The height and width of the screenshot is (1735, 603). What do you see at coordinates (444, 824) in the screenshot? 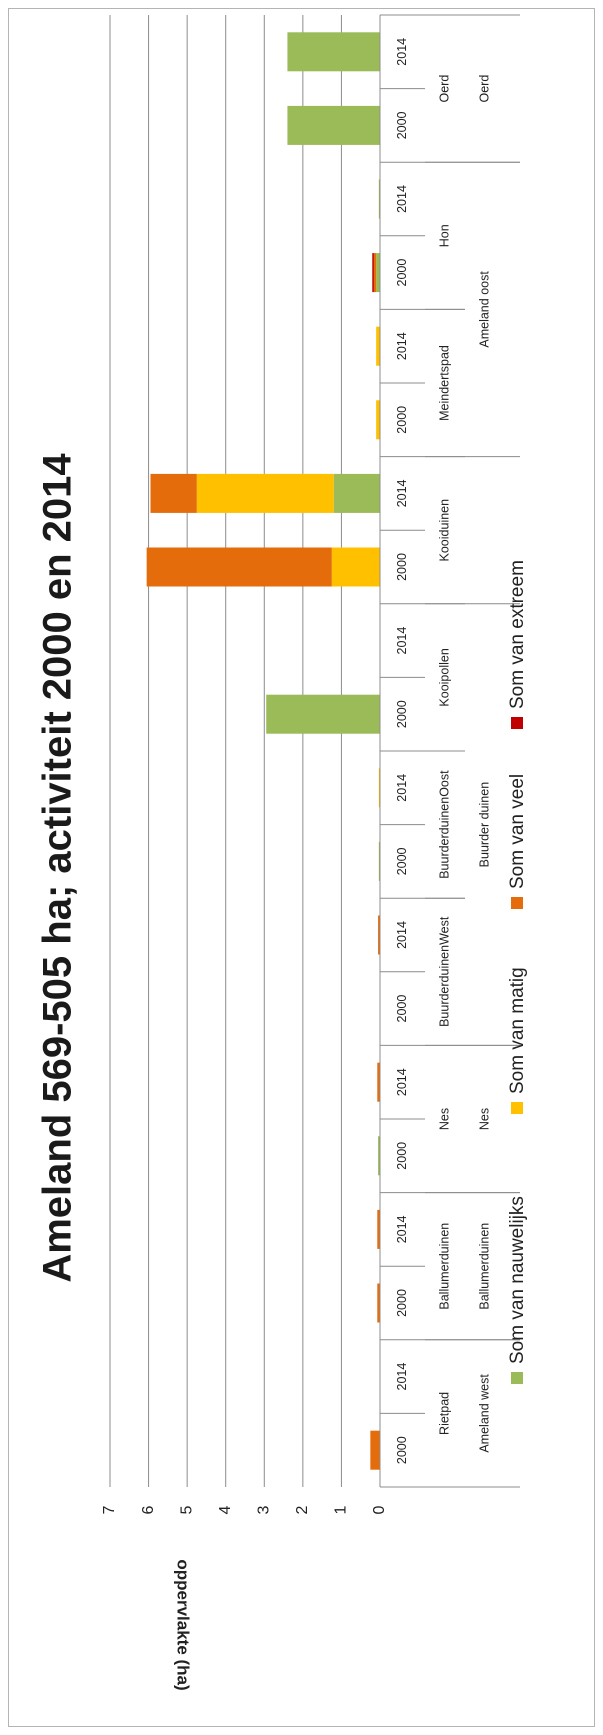
I see `category-sub-label: BuurderduinenOost` at bounding box center [444, 824].